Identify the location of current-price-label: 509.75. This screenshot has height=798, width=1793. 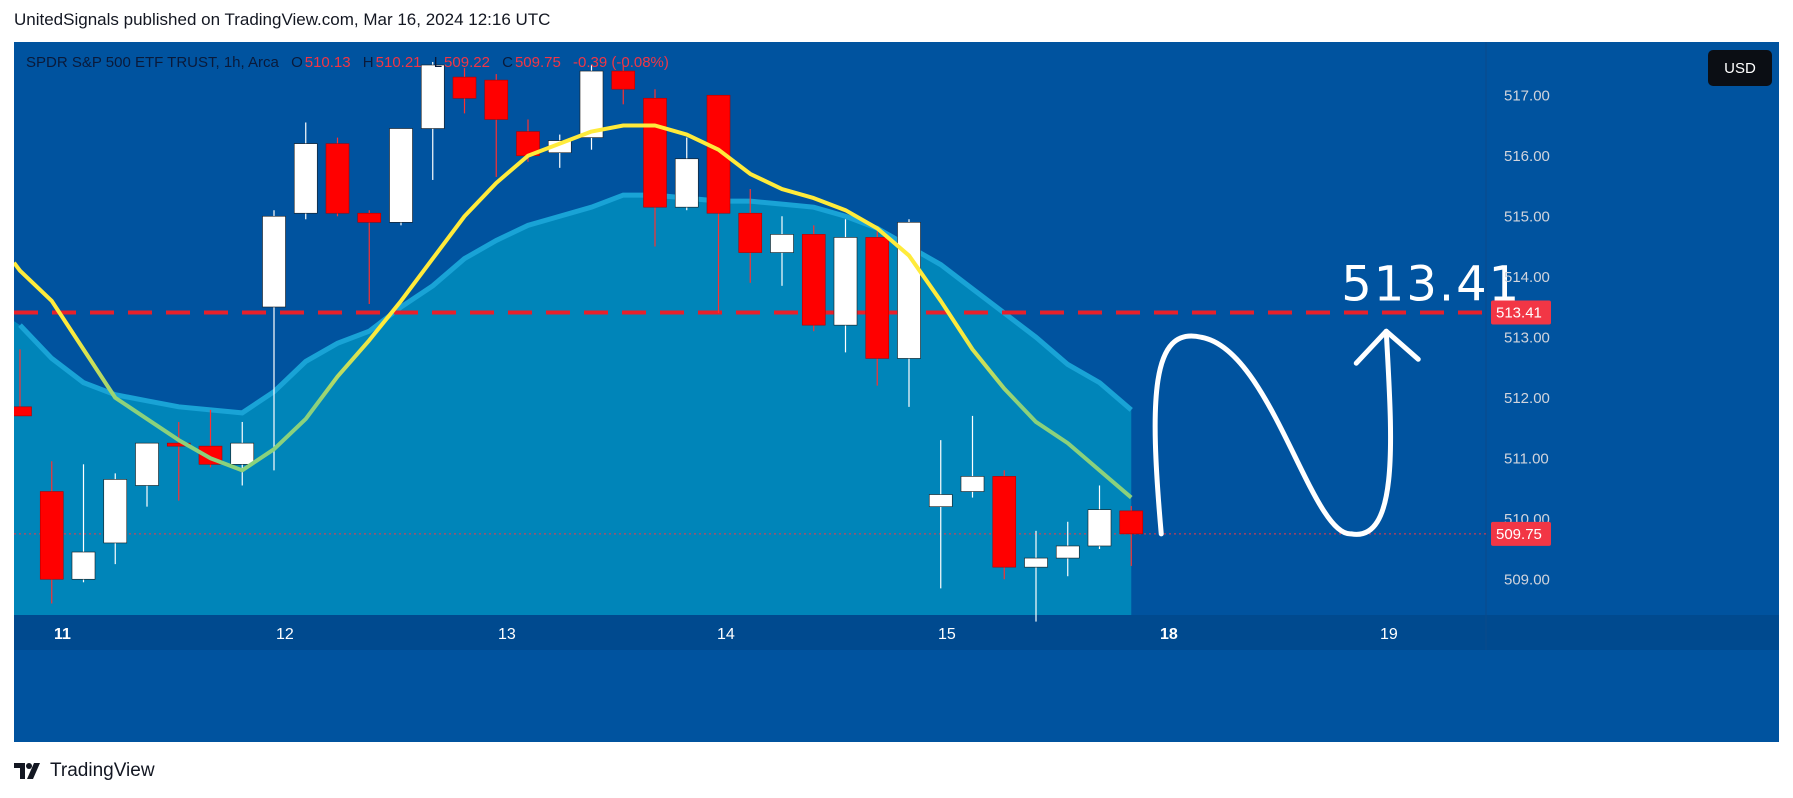
(1519, 534).